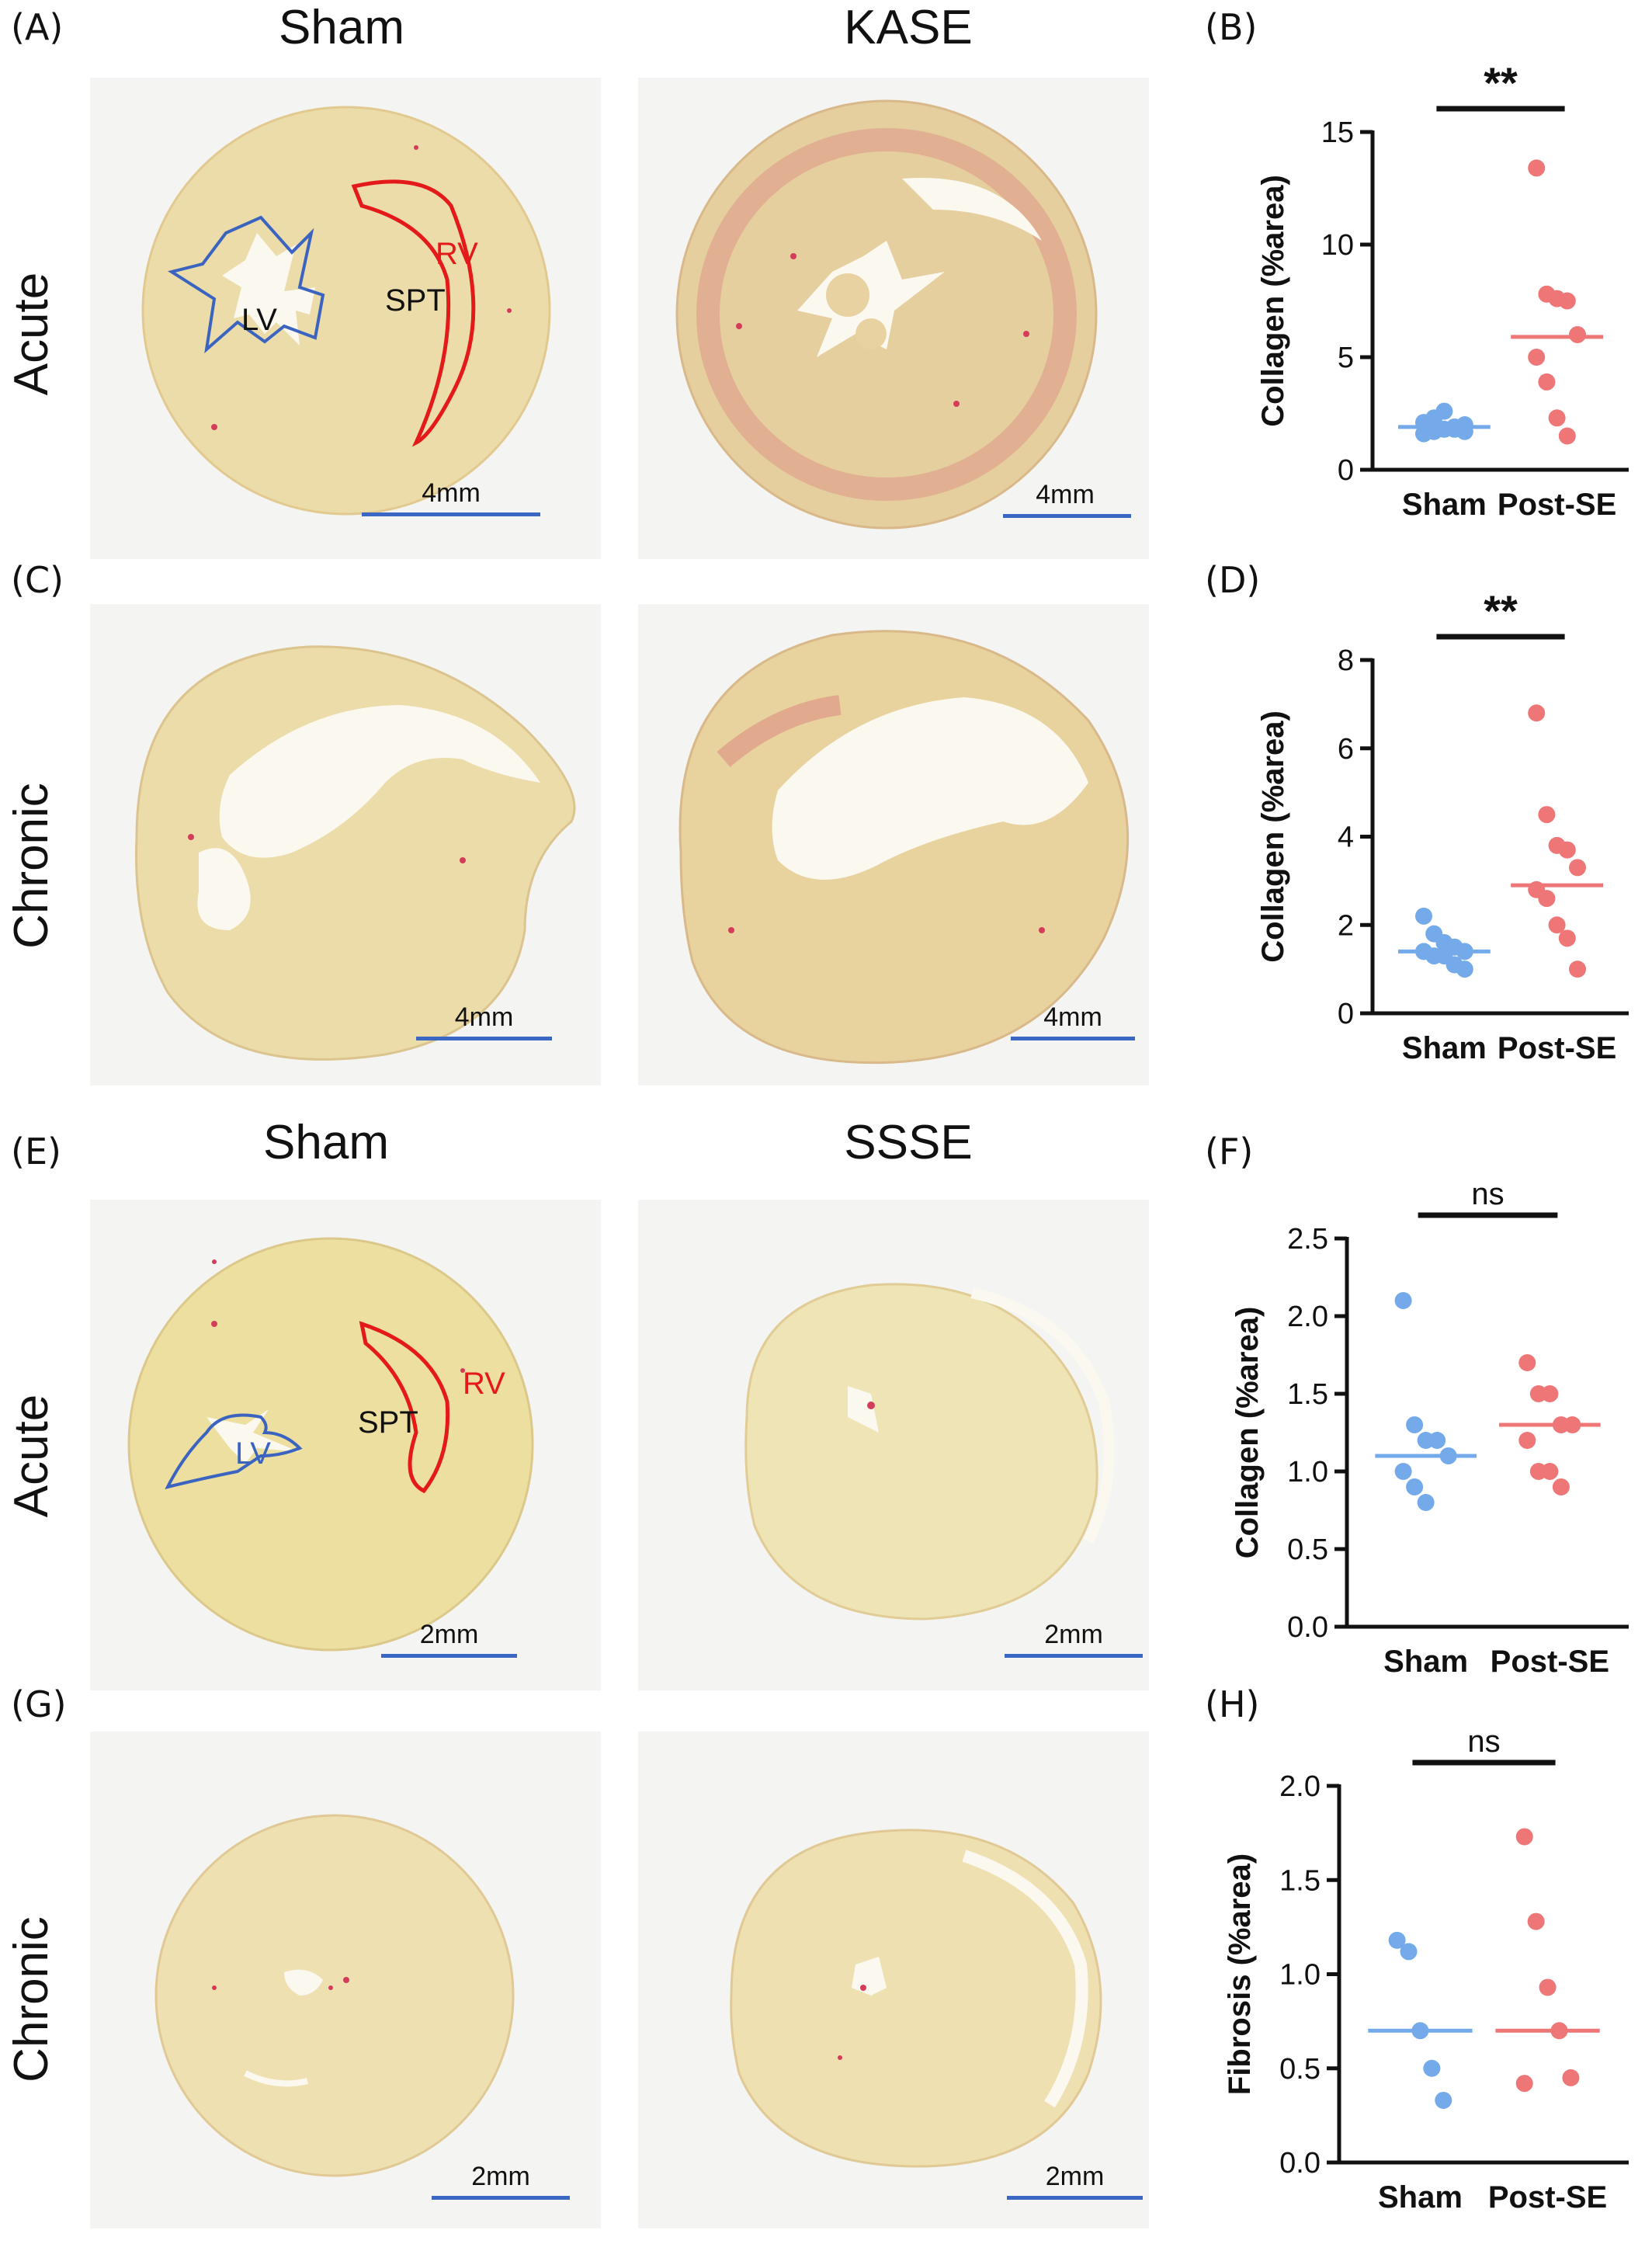  Describe the element at coordinates (326, 1142) in the screenshot. I see `column-title-sham-bottom: Sham` at that location.